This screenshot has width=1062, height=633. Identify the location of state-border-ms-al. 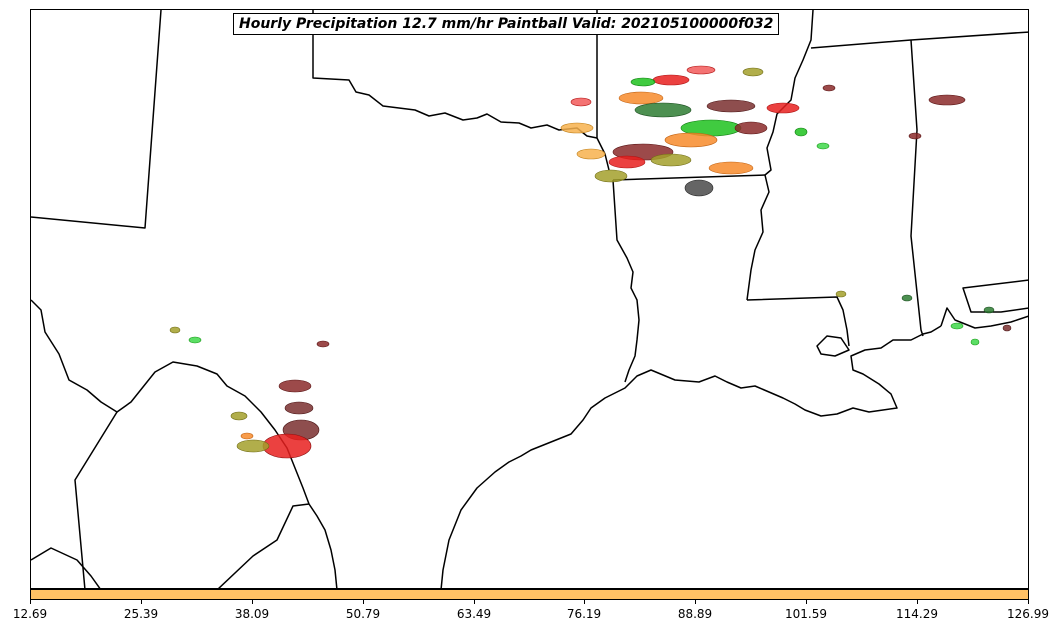
(917, 188).